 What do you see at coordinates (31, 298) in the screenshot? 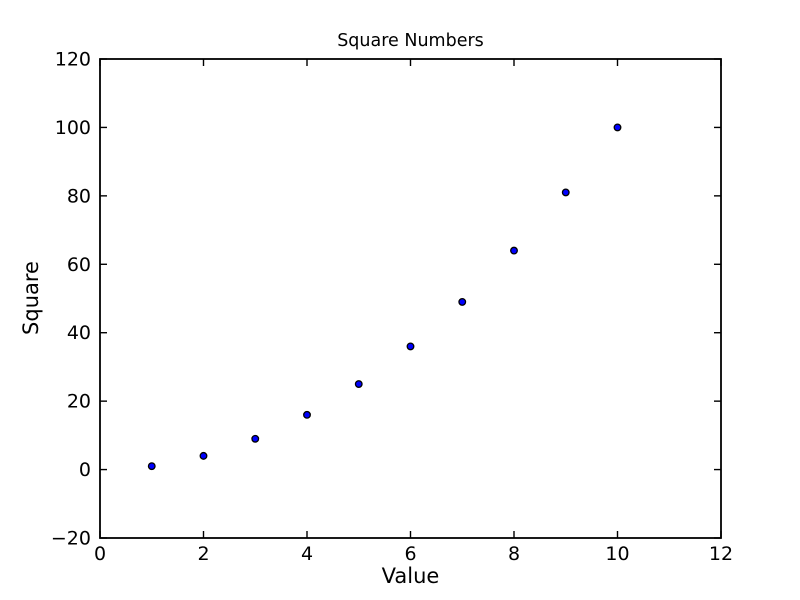
I see `y-axis-label: Square` at bounding box center [31, 298].